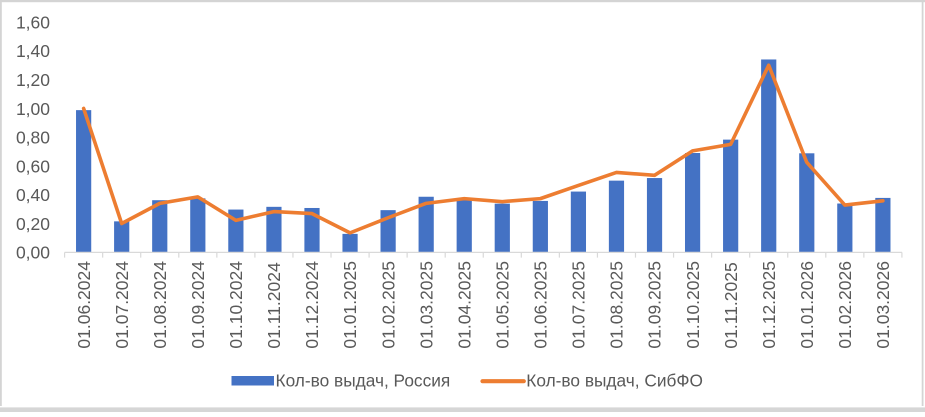  I want to click on svg-text: 01.02.2025, so click(388, 305).